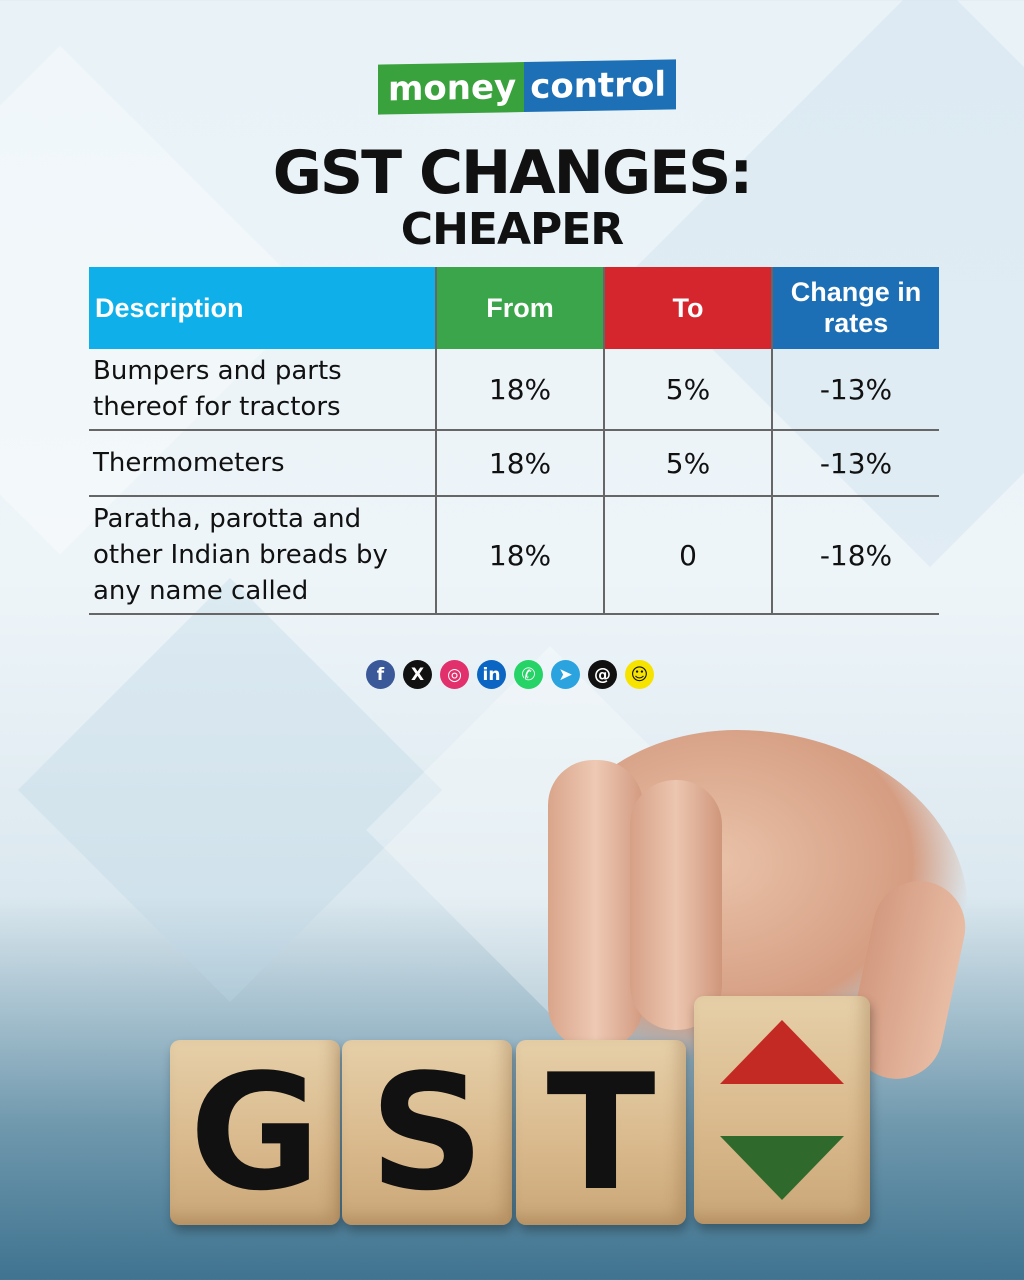 The width and height of the screenshot is (1024, 1280). I want to click on cube-letter-g: G, so click(255, 1132).